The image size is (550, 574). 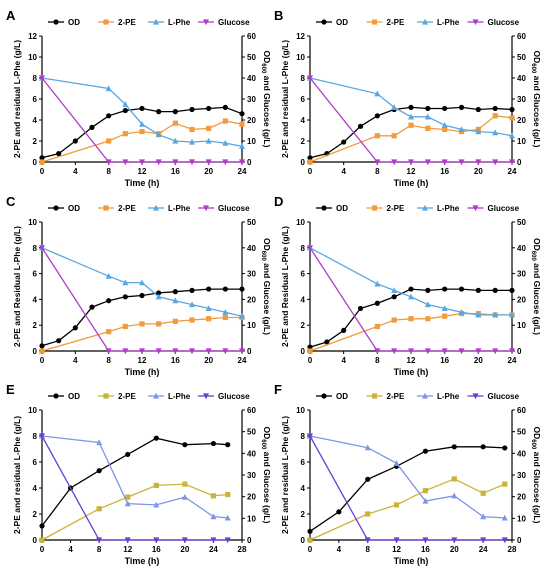 What do you see at coordinates (251, 475) in the screenshot?
I see `right-y-tick-label: 30` at bounding box center [251, 475].